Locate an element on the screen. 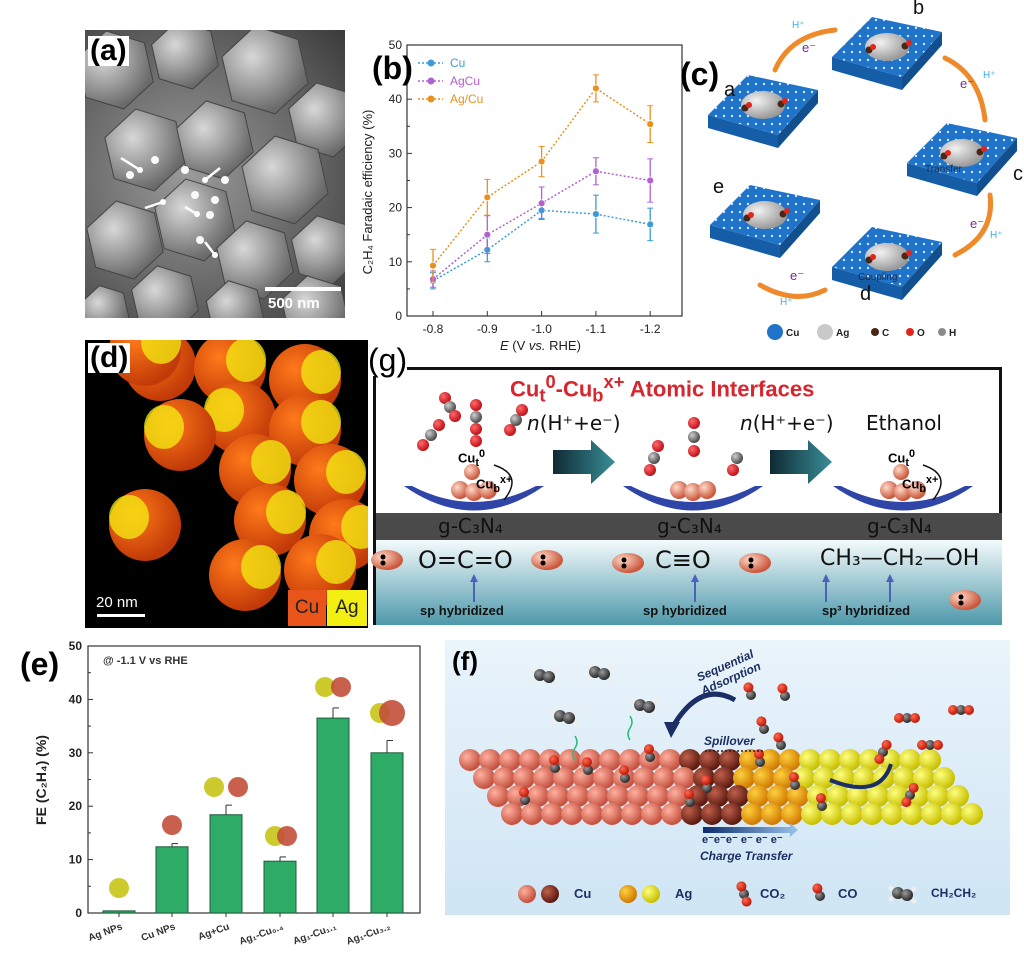 The image size is (1024, 953). y-tick-label: 20 is located at coordinates (396, 208).